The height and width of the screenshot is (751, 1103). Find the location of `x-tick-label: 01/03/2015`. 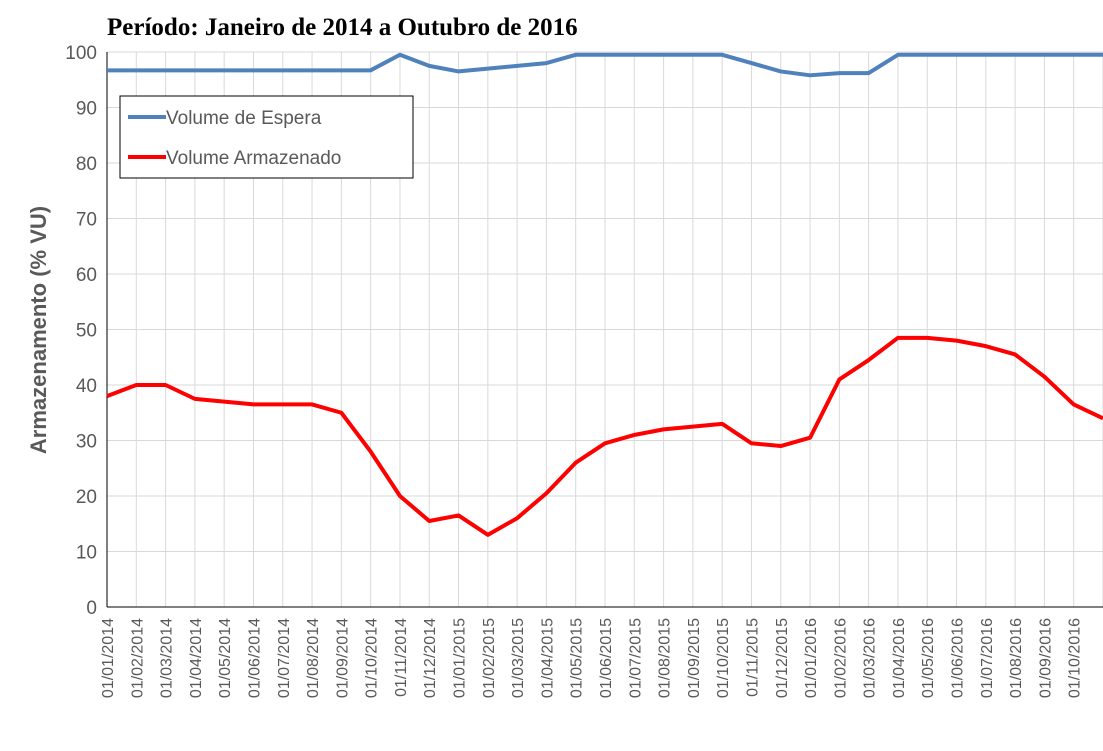

x-tick-label: 01/03/2015 is located at coordinates (518, 658).